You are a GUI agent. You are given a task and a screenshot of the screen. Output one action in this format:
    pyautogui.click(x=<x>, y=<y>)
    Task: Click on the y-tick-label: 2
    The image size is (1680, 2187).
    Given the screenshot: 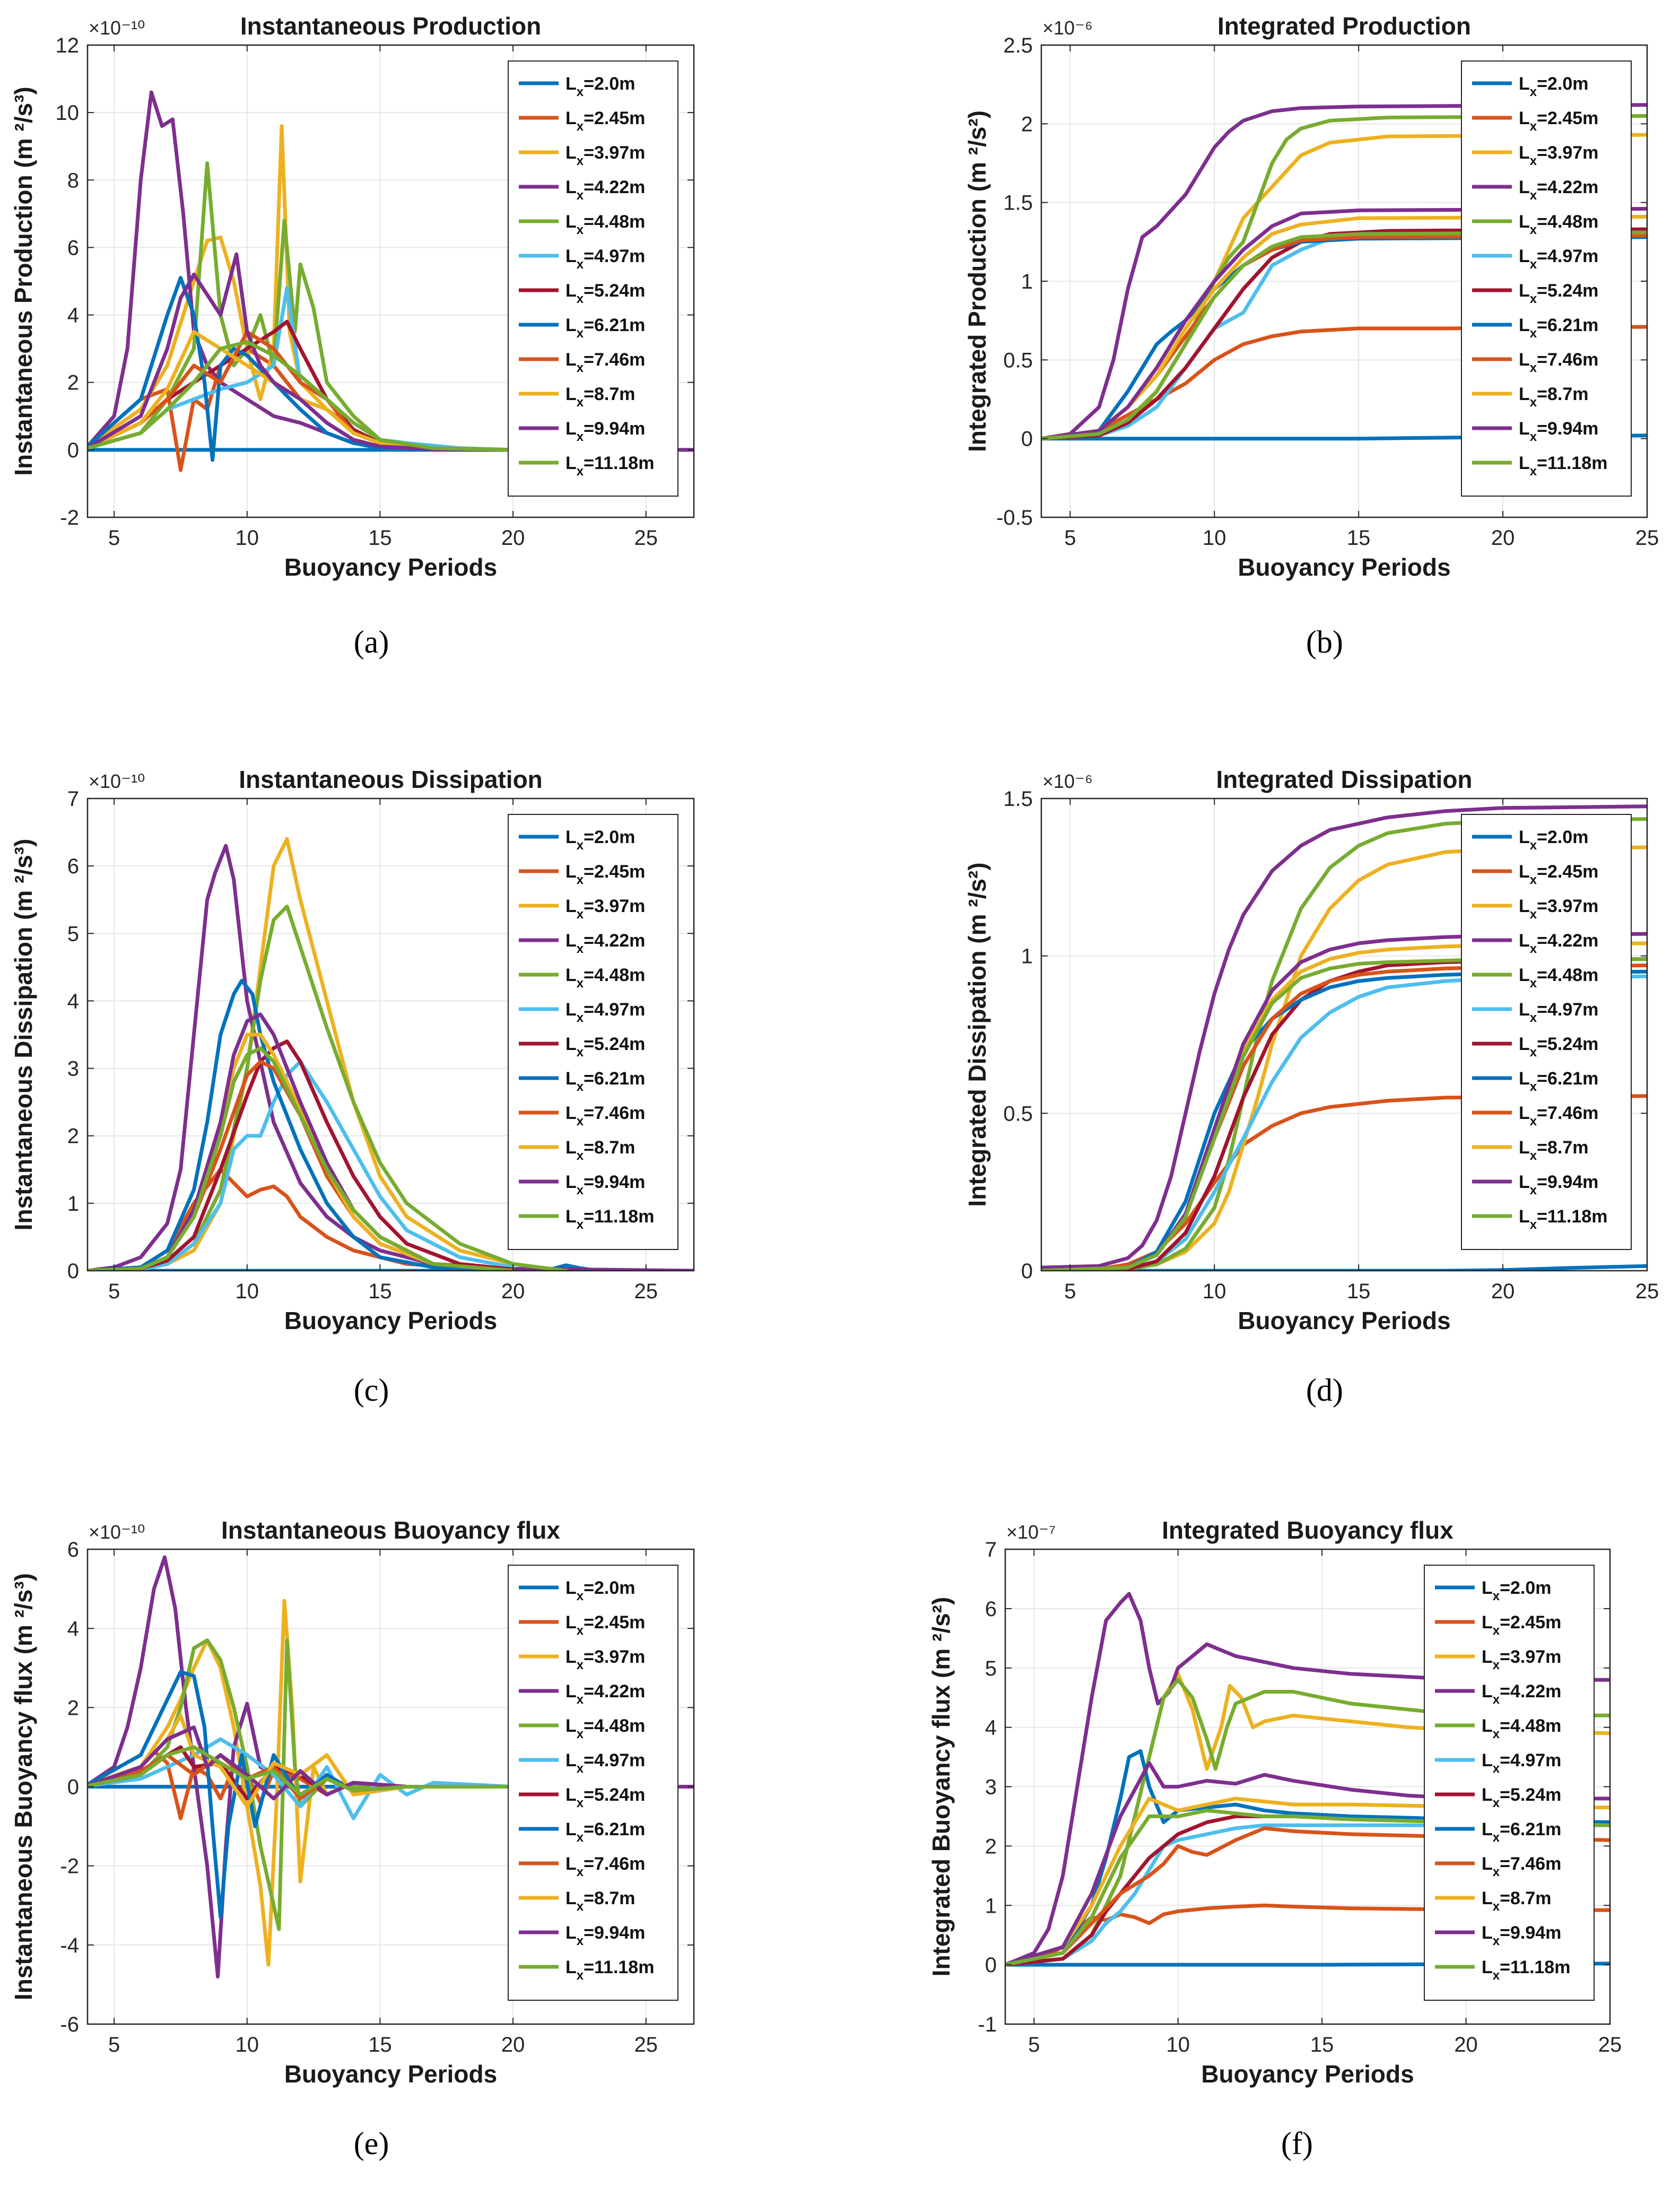 What is the action you would take?
    pyautogui.click(x=73, y=1708)
    